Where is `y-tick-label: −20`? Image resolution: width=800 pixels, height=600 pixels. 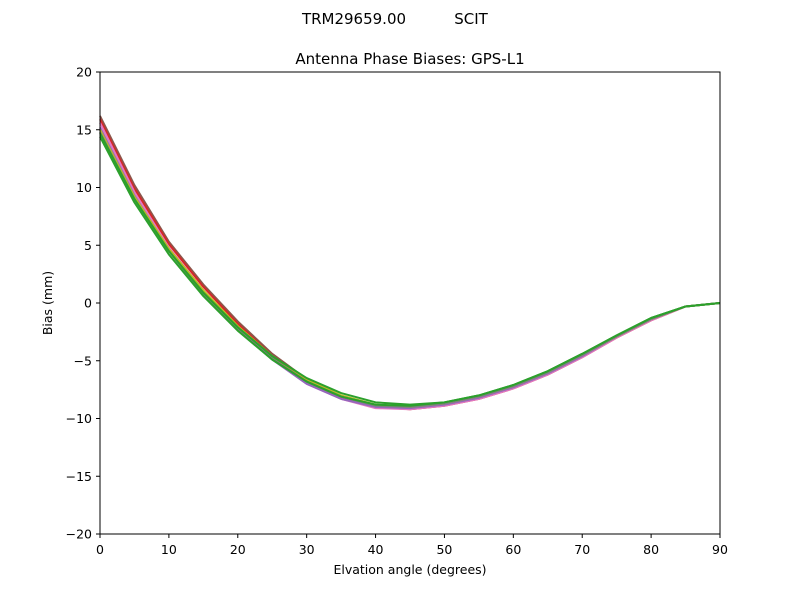 y-tick-label: −20 is located at coordinates (79, 534).